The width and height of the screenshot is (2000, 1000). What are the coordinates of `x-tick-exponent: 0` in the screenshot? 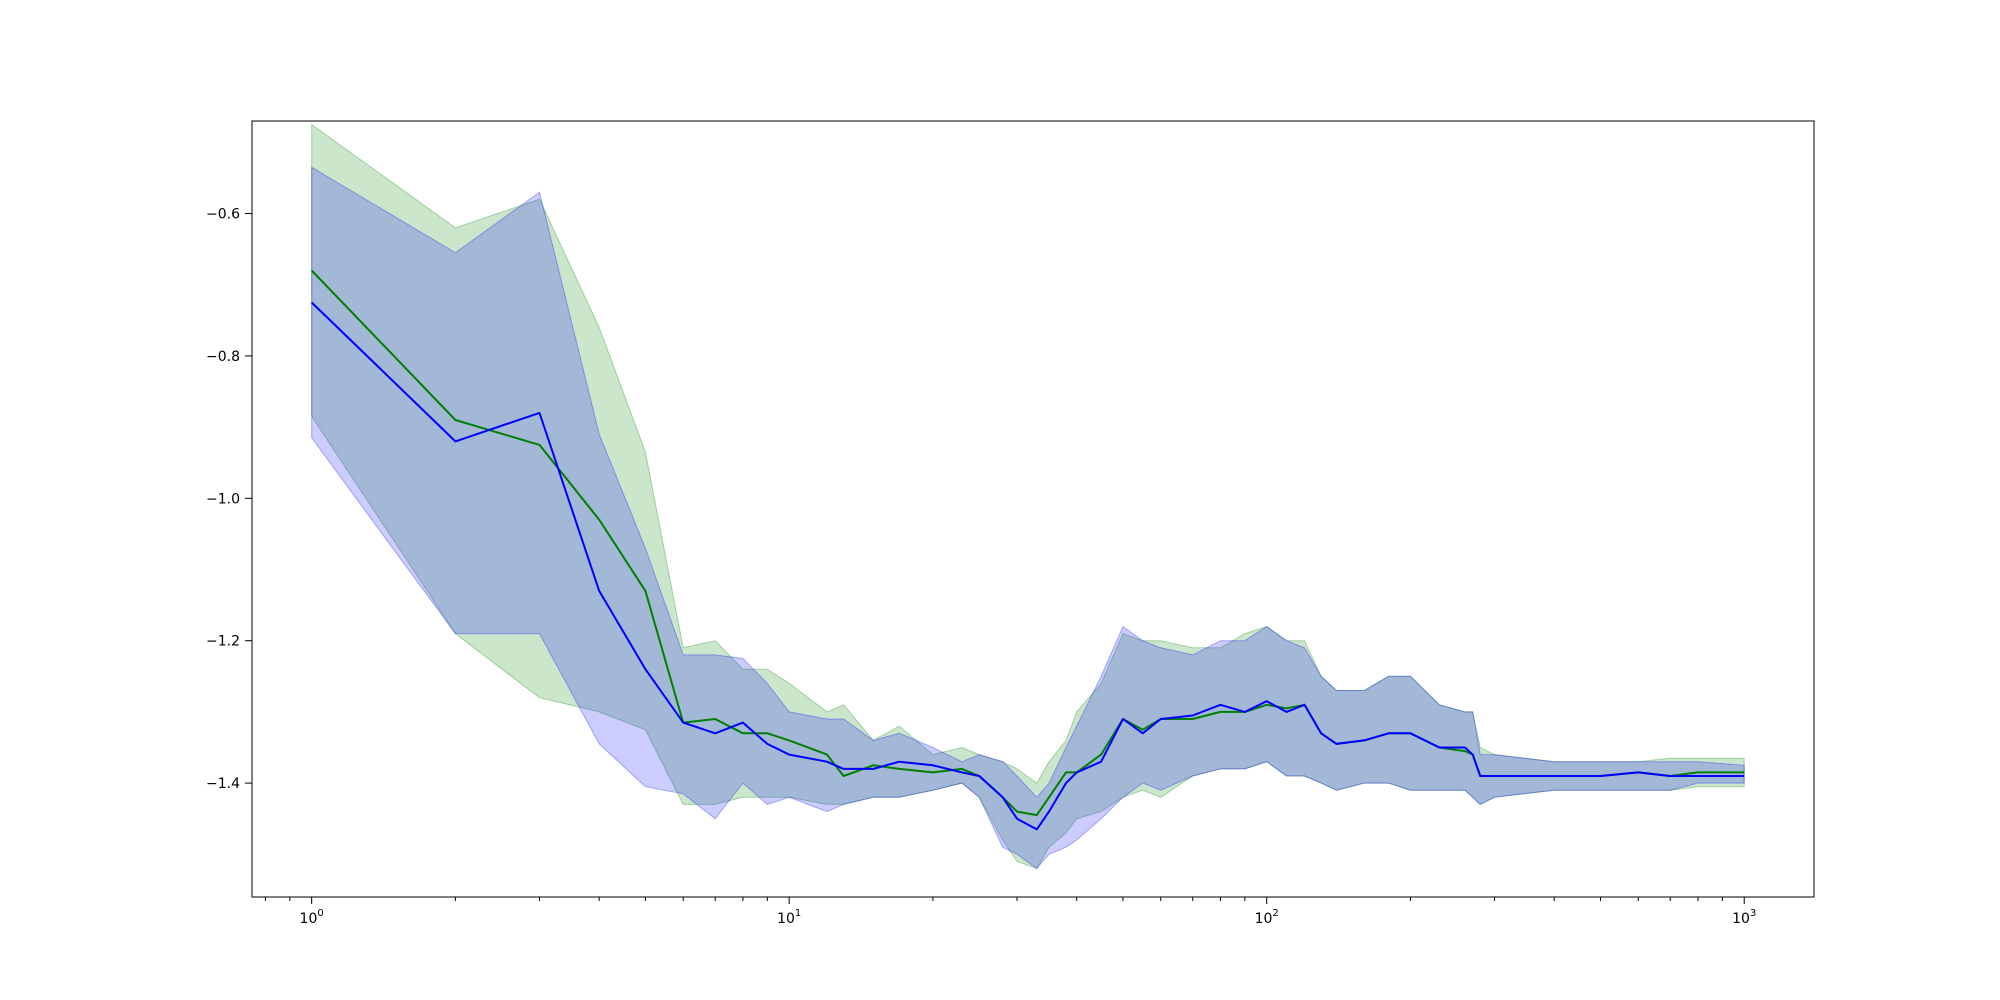 It's located at (320, 913).